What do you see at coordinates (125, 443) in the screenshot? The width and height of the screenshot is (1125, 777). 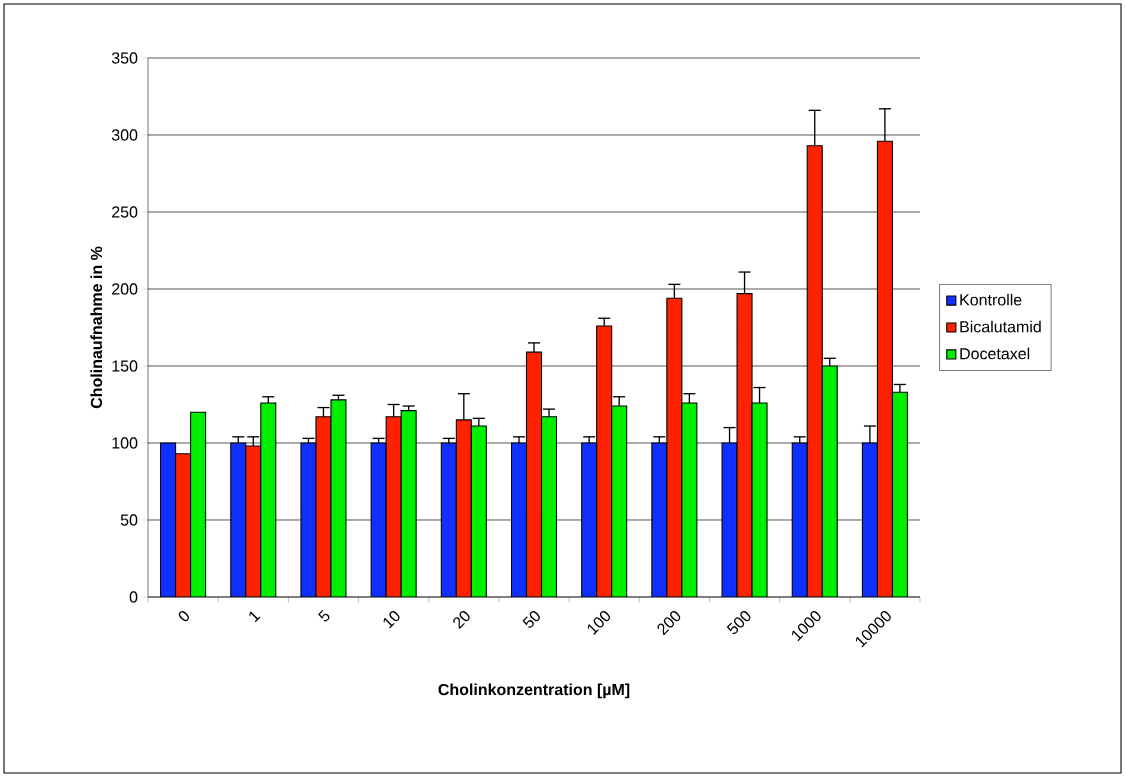 I see `y-tick-label: 100` at bounding box center [125, 443].